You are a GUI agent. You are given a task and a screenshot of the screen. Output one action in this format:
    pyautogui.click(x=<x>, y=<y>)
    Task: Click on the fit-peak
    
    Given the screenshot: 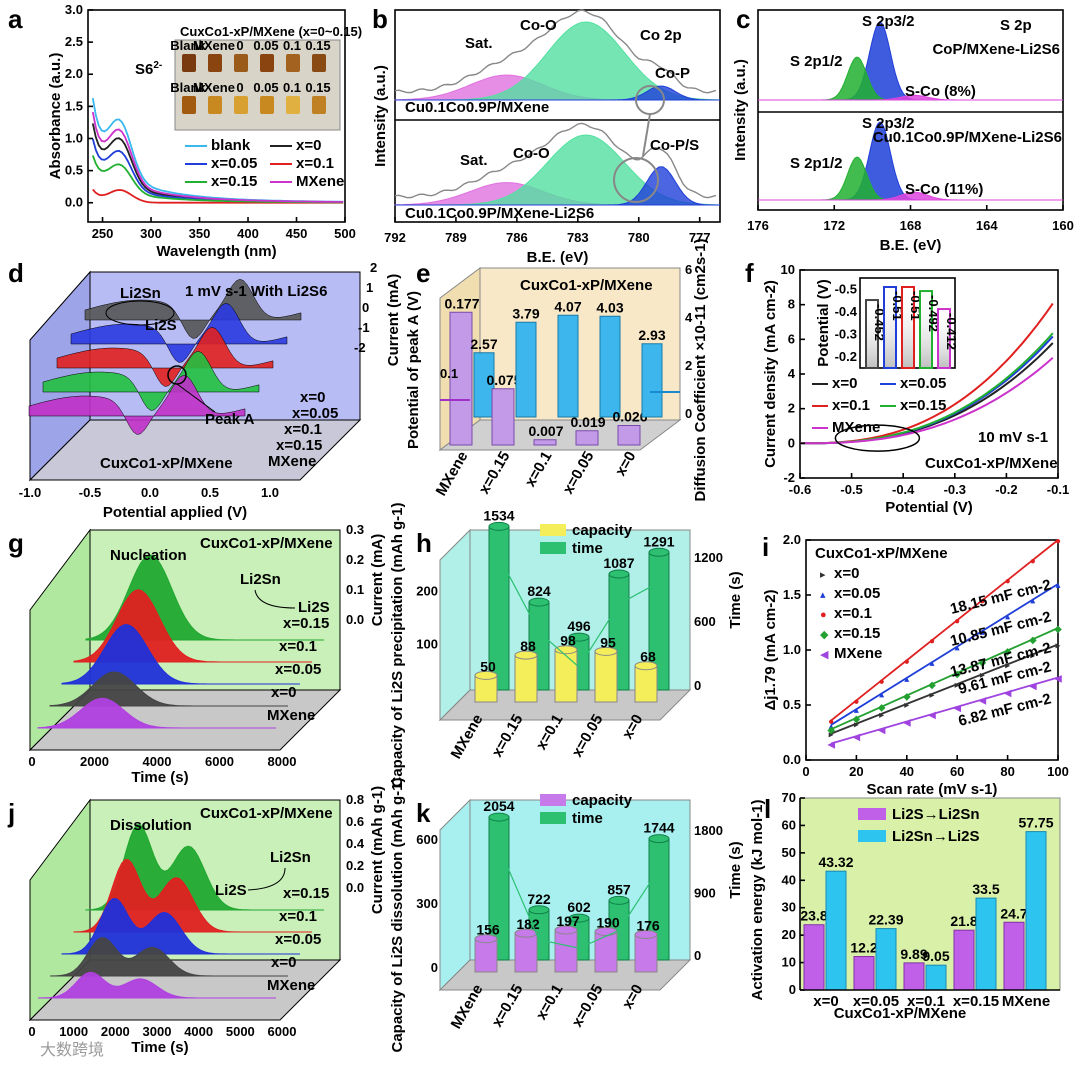 What is the action you would take?
    pyautogui.click(x=557, y=186)
    